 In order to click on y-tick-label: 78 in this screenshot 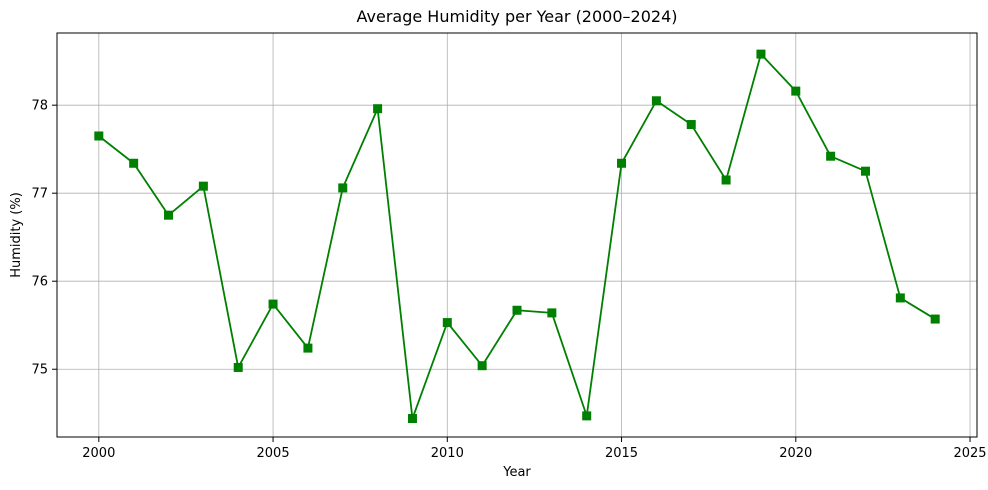, I will do `click(39, 106)`.